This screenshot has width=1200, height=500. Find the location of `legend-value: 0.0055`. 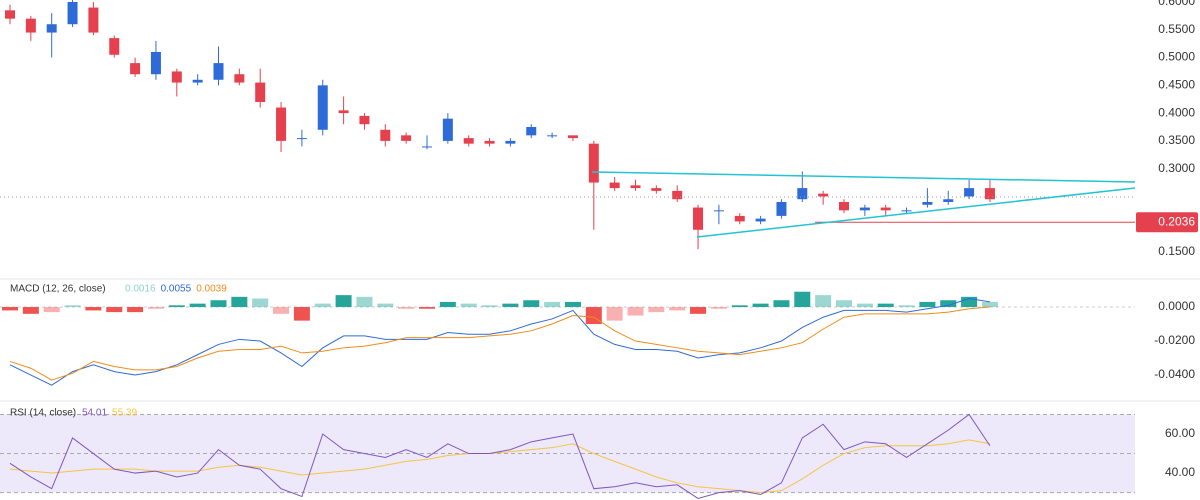

legend-value: 0.0055 is located at coordinates (176, 289).